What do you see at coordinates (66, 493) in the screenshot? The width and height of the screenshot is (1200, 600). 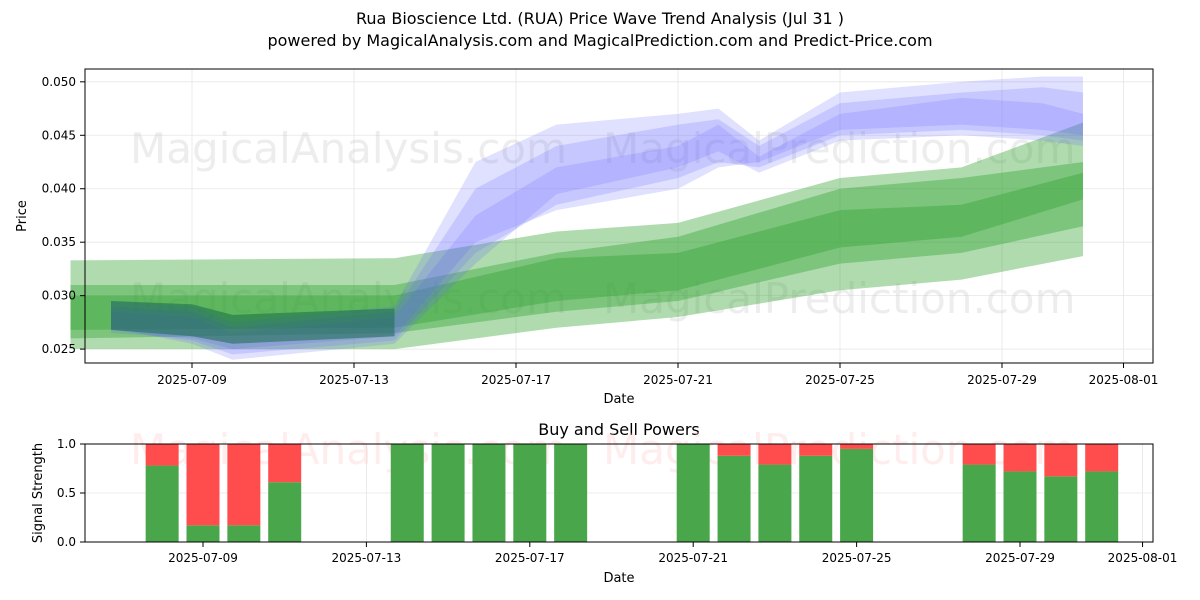 I see `y-tick-label: 0.5` at bounding box center [66, 493].